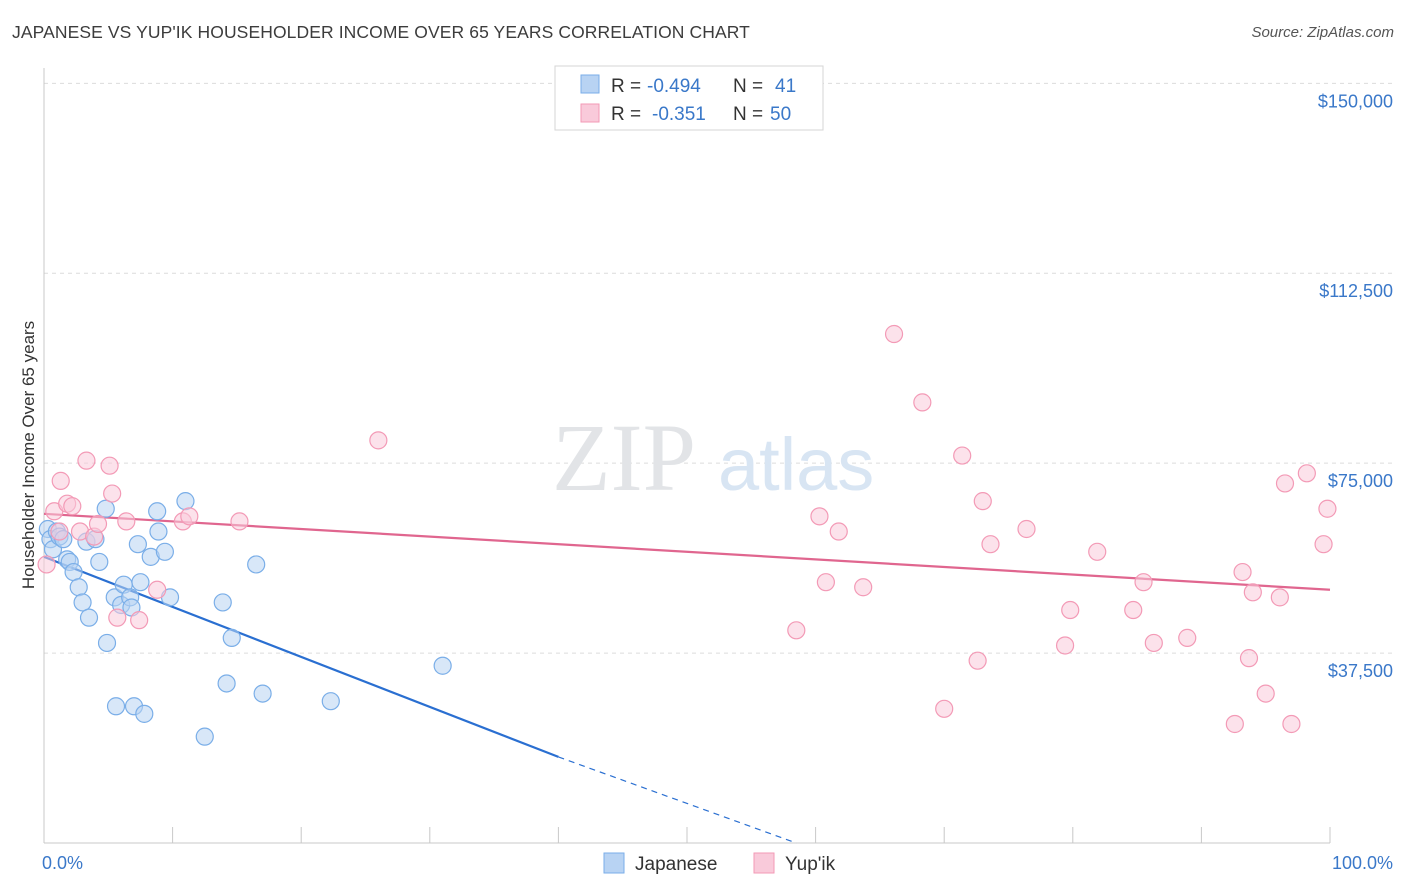 Image resolution: width=1406 pixels, height=892 pixels. What do you see at coordinates (624, 457) in the screenshot?
I see `watermark-zip: ZIP` at bounding box center [624, 457].